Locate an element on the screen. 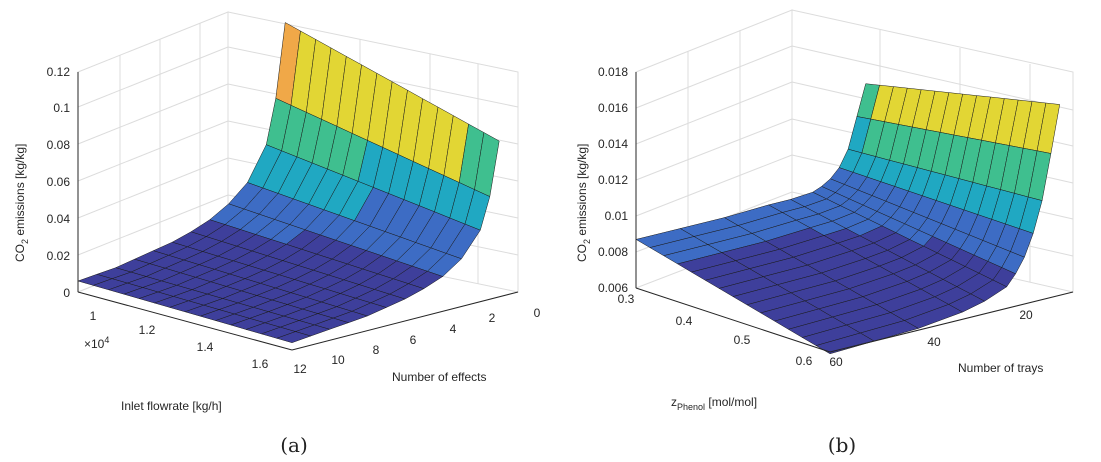  tick-label: 0.008 is located at coordinates (613, 252).